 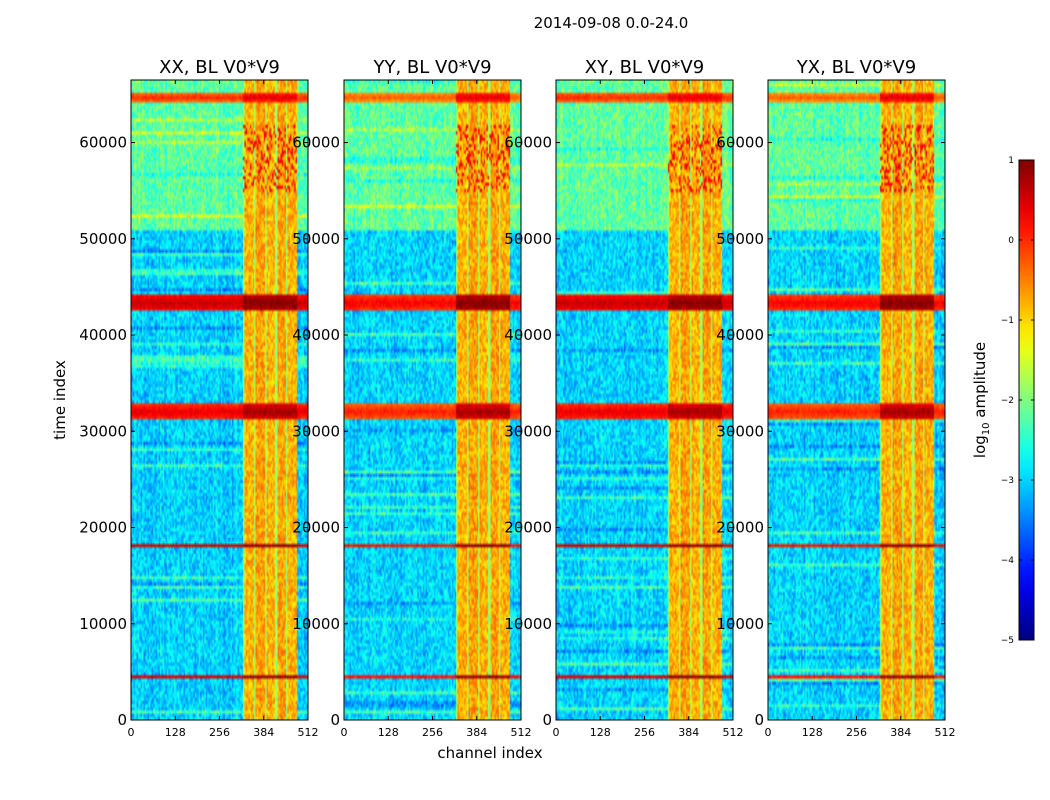 I want to click on x-axis-label: channel index, so click(x=489, y=753).